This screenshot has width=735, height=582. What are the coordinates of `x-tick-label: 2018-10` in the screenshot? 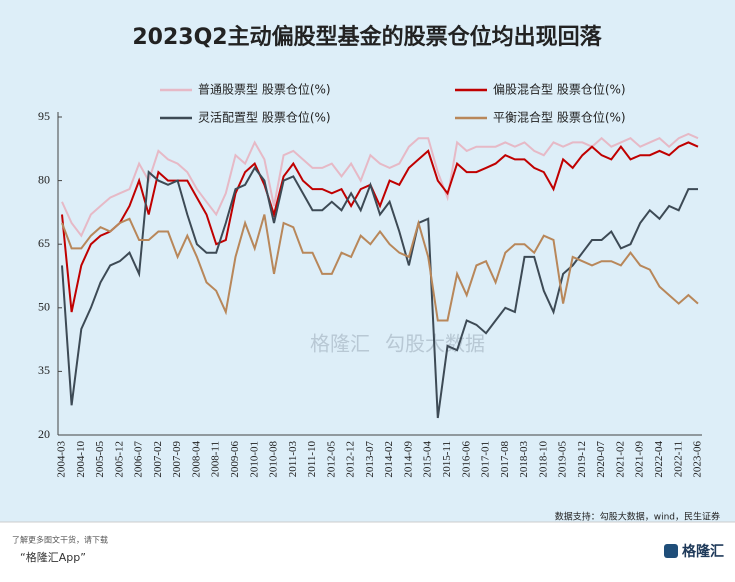 It's located at (543, 459).